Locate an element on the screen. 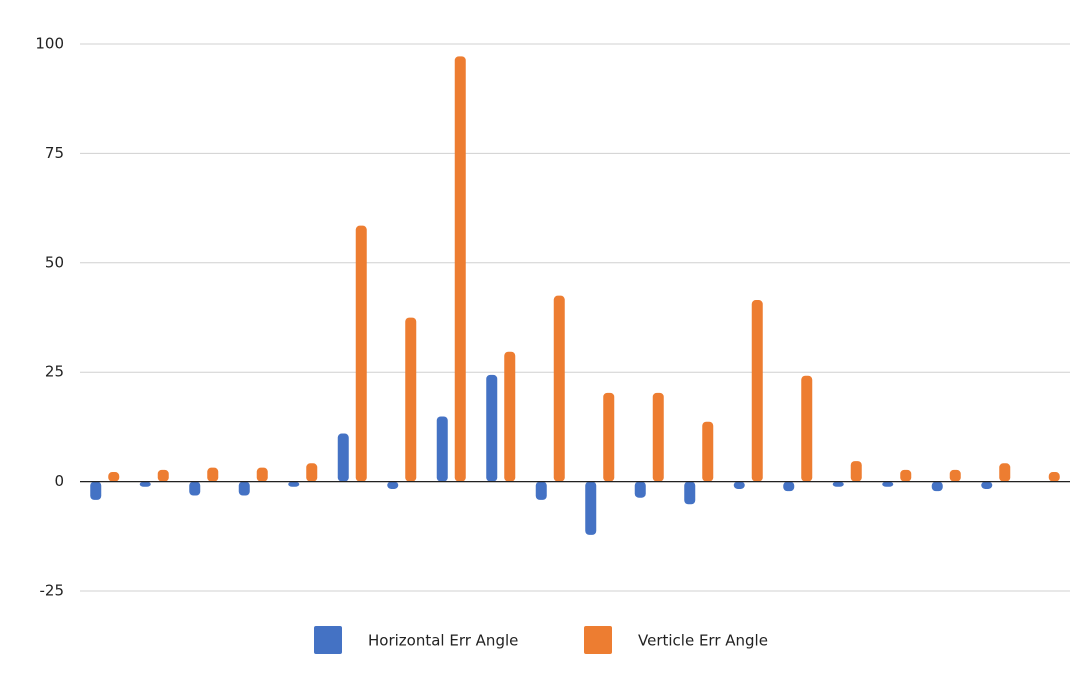  y-tick-label: 75 is located at coordinates (54, 153).